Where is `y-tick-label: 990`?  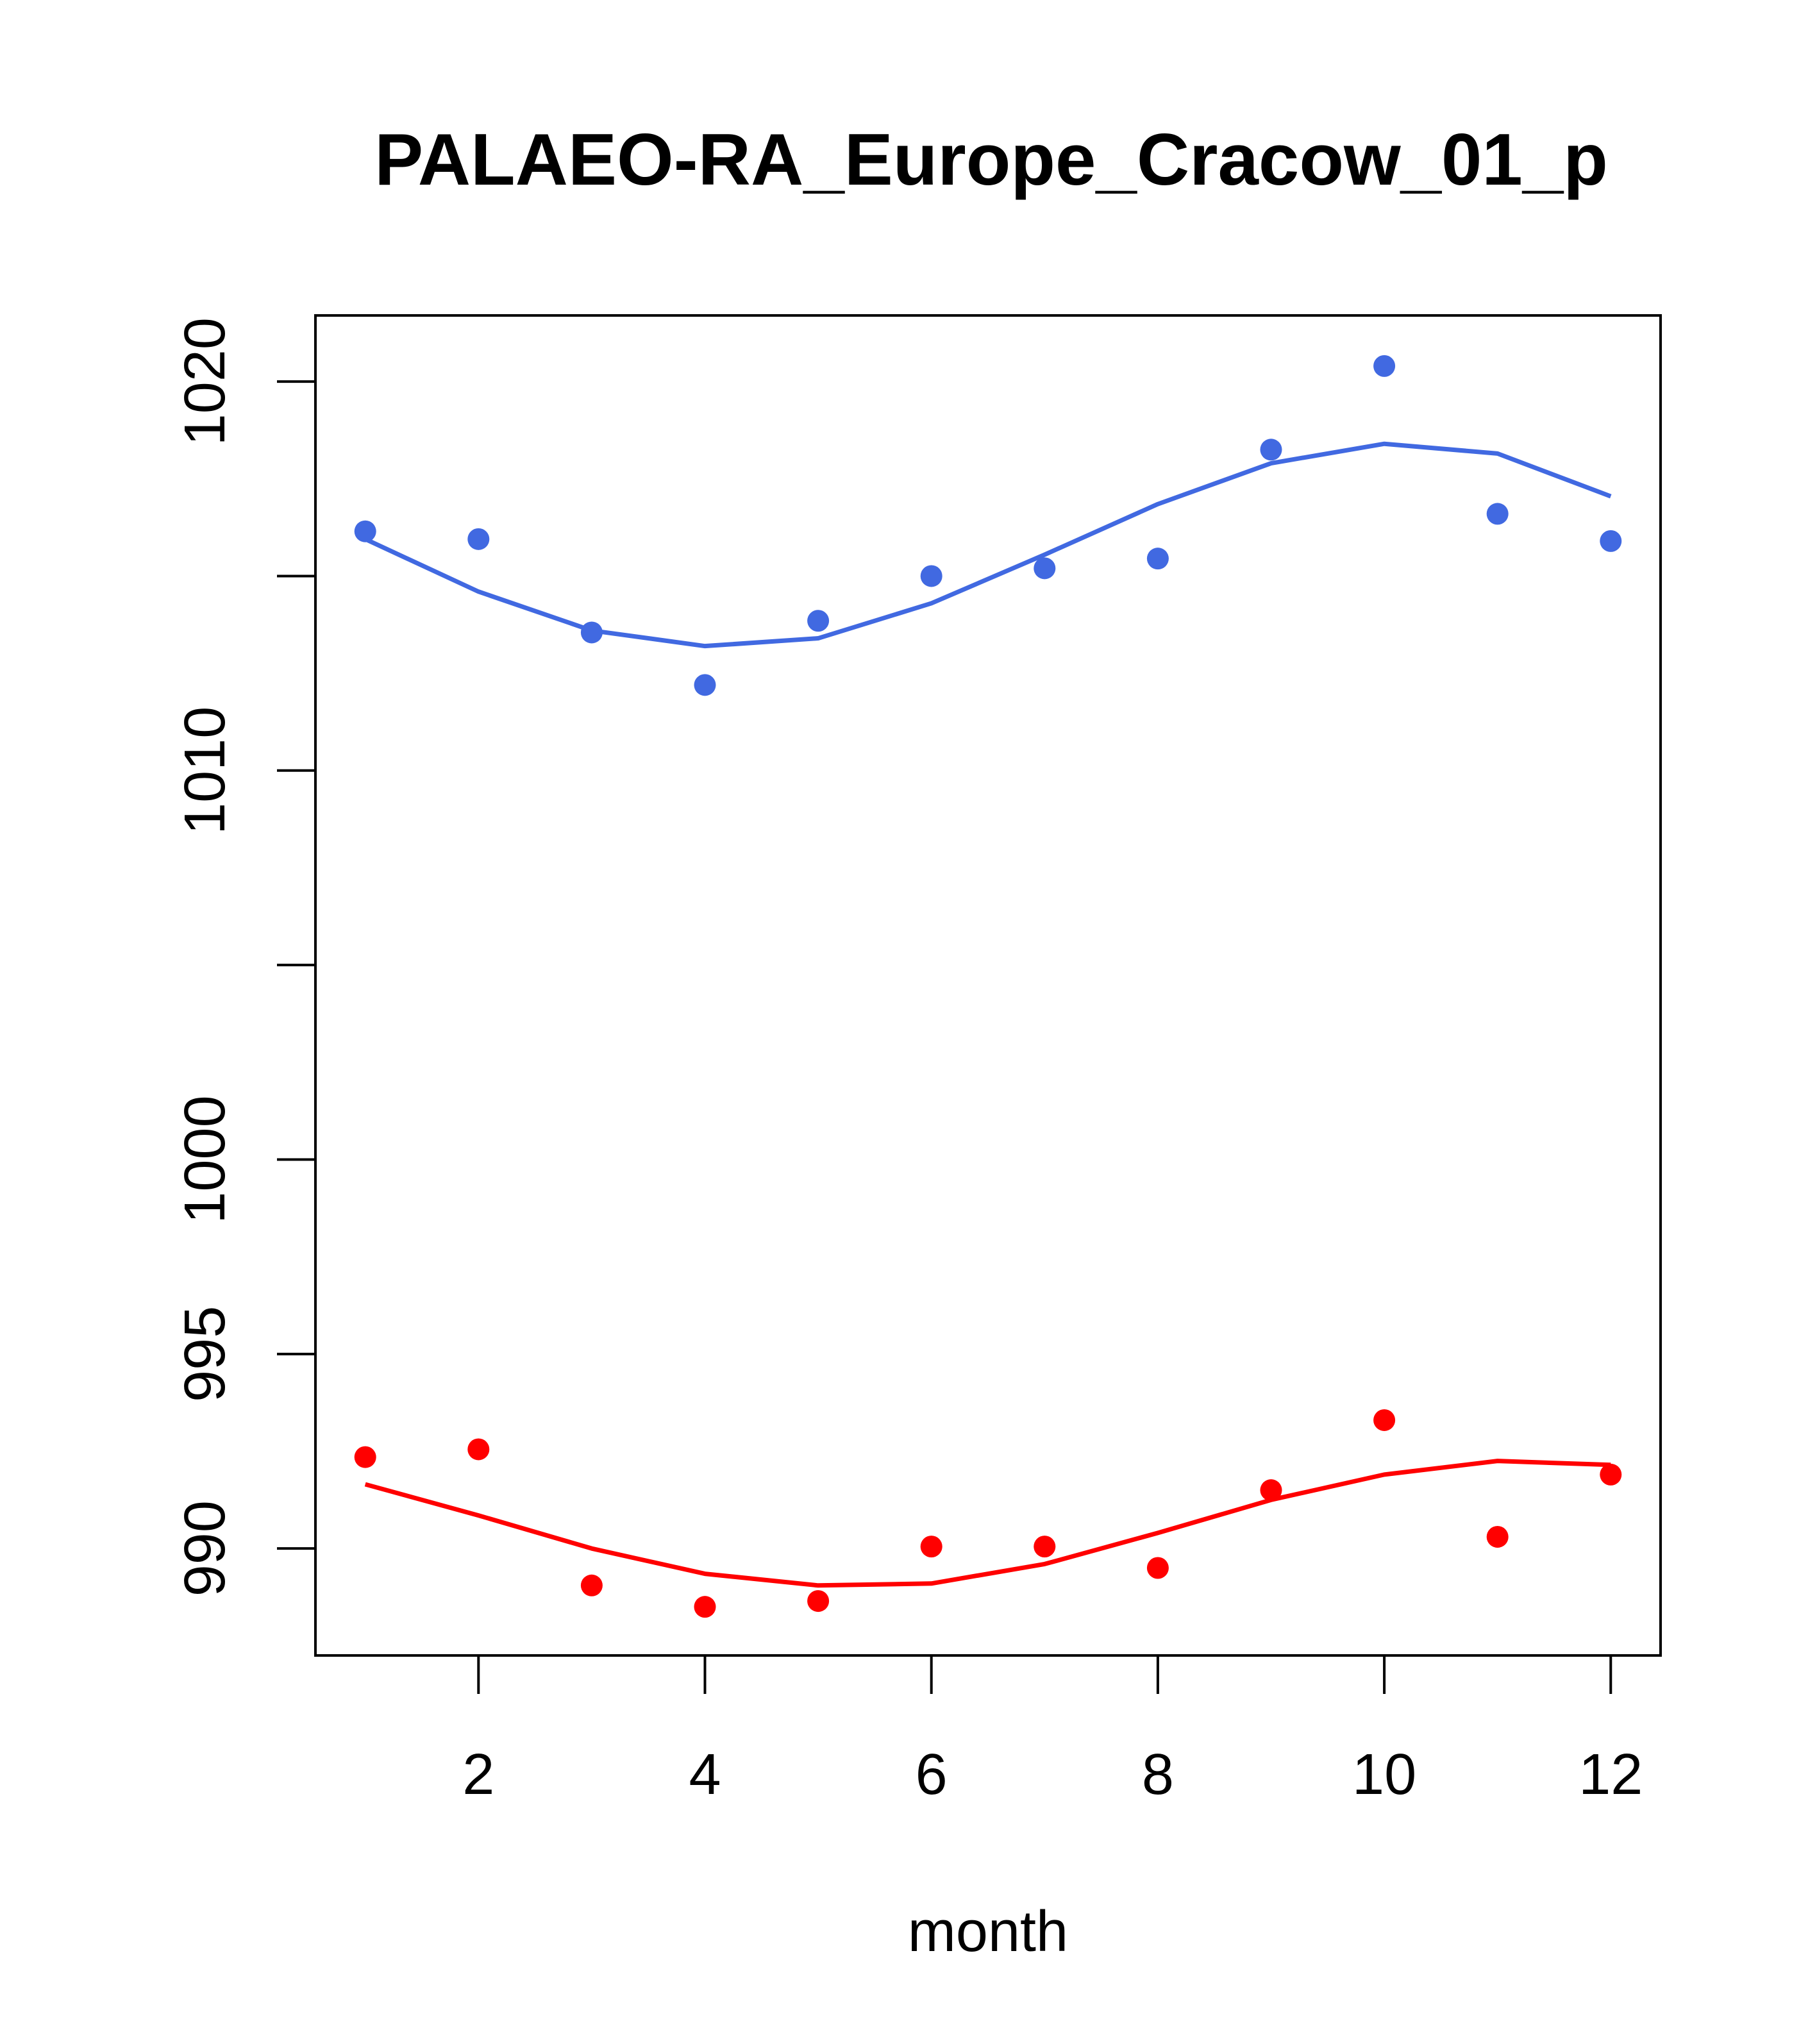 y-tick-label: 990 is located at coordinates (205, 1548).